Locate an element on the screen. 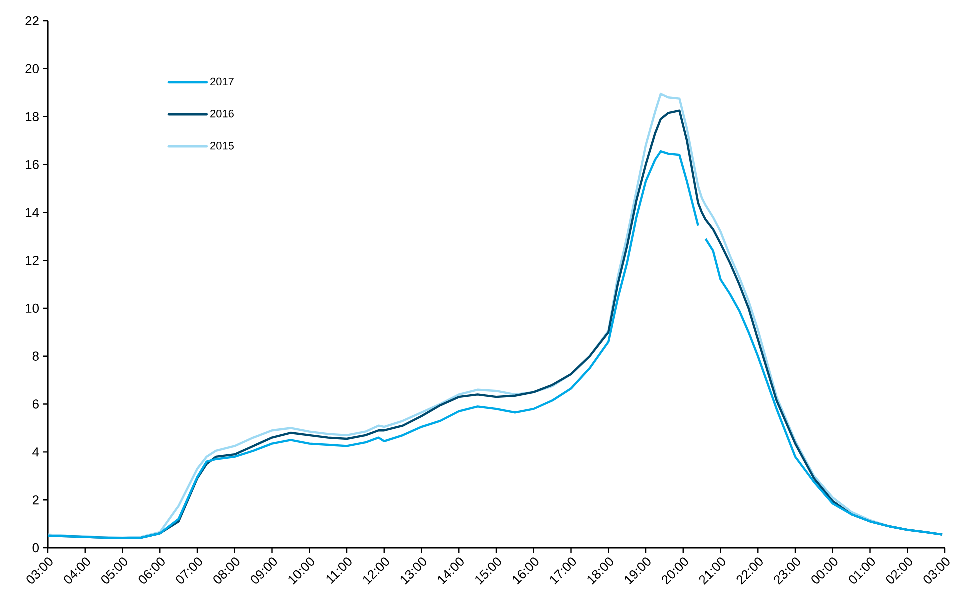 This screenshot has height=610, width=958. legend-label: 2015 is located at coordinates (222, 146).